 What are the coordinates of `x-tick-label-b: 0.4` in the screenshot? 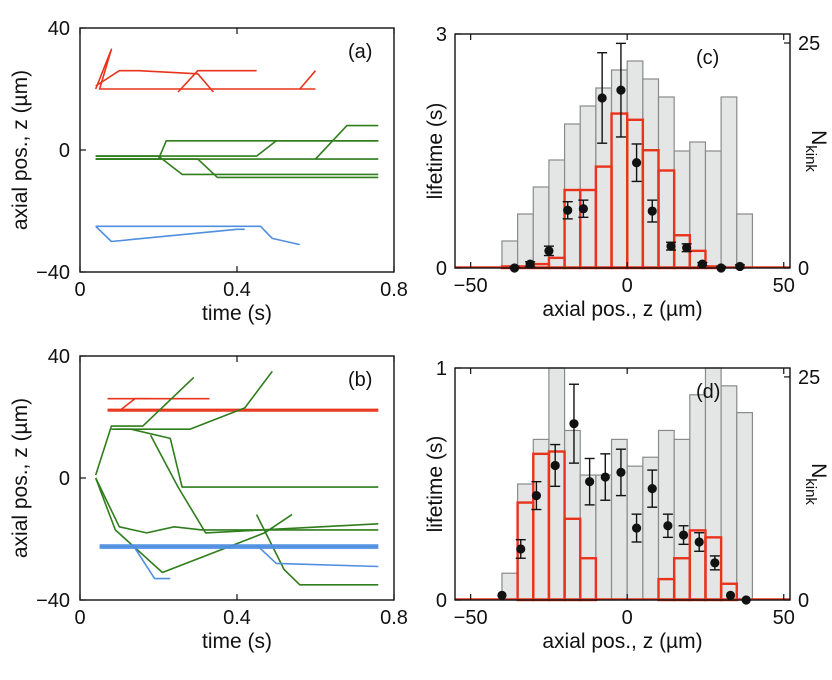 It's located at (237, 618).